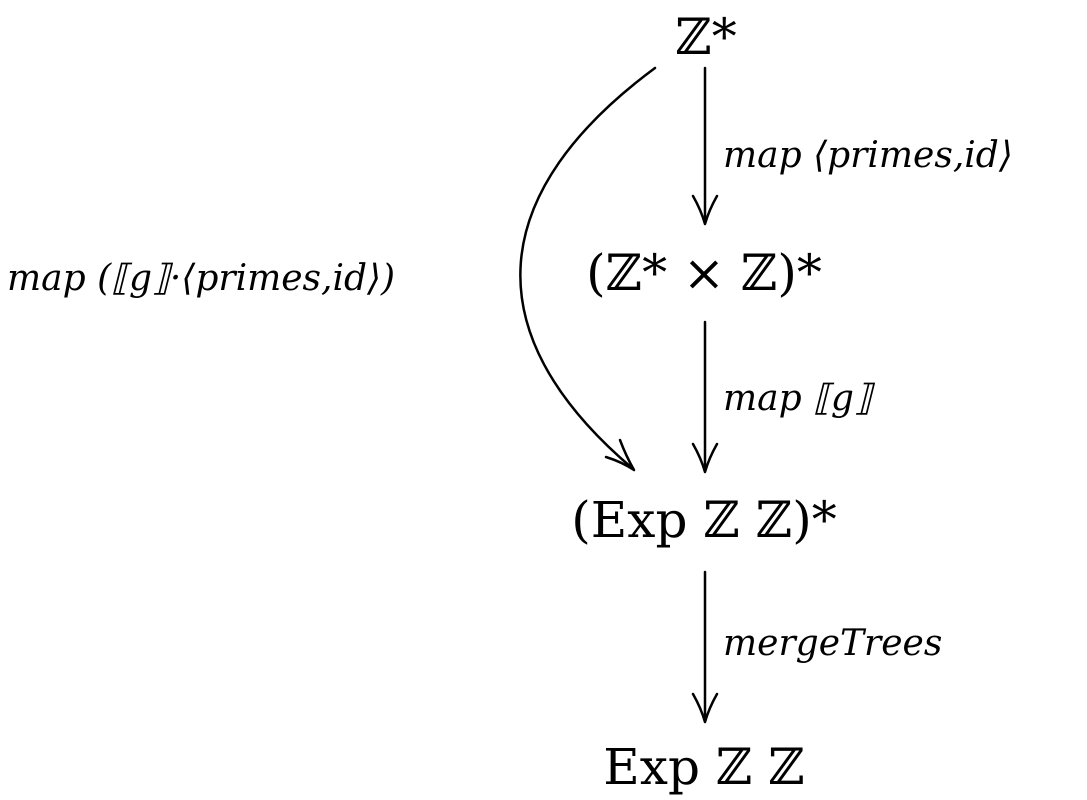 The height and width of the screenshot is (800, 1087). I want to click on arrow-map-composed, so click(588, 269).